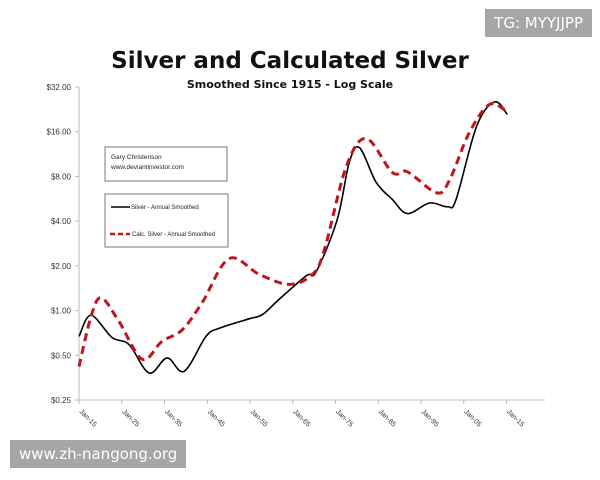 This screenshot has height=480, width=600. What do you see at coordinates (61, 176) in the screenshot?
I see `y-tick-label: $8.00` at bounding box center [61, 176].